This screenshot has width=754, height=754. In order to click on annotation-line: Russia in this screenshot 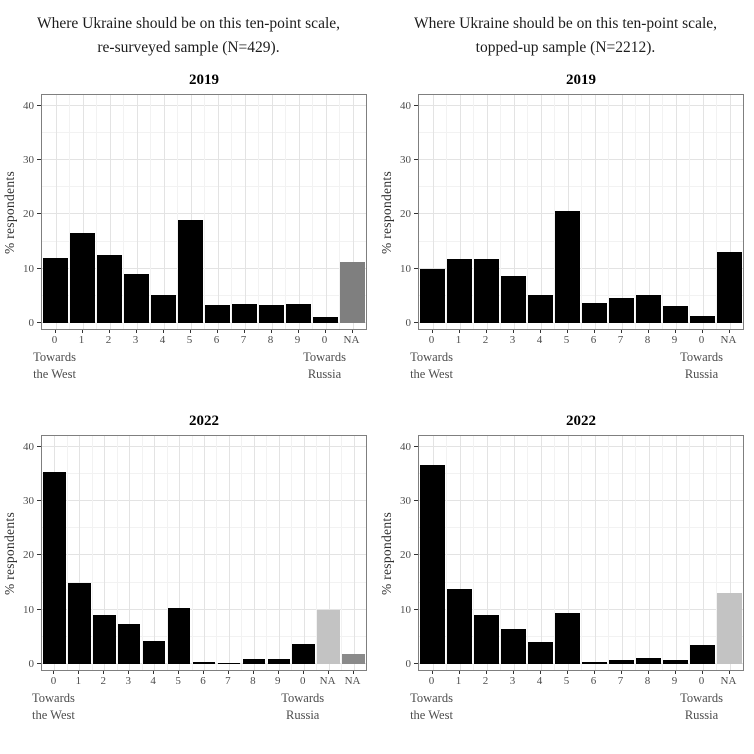, I will do `click(324, 373)`.